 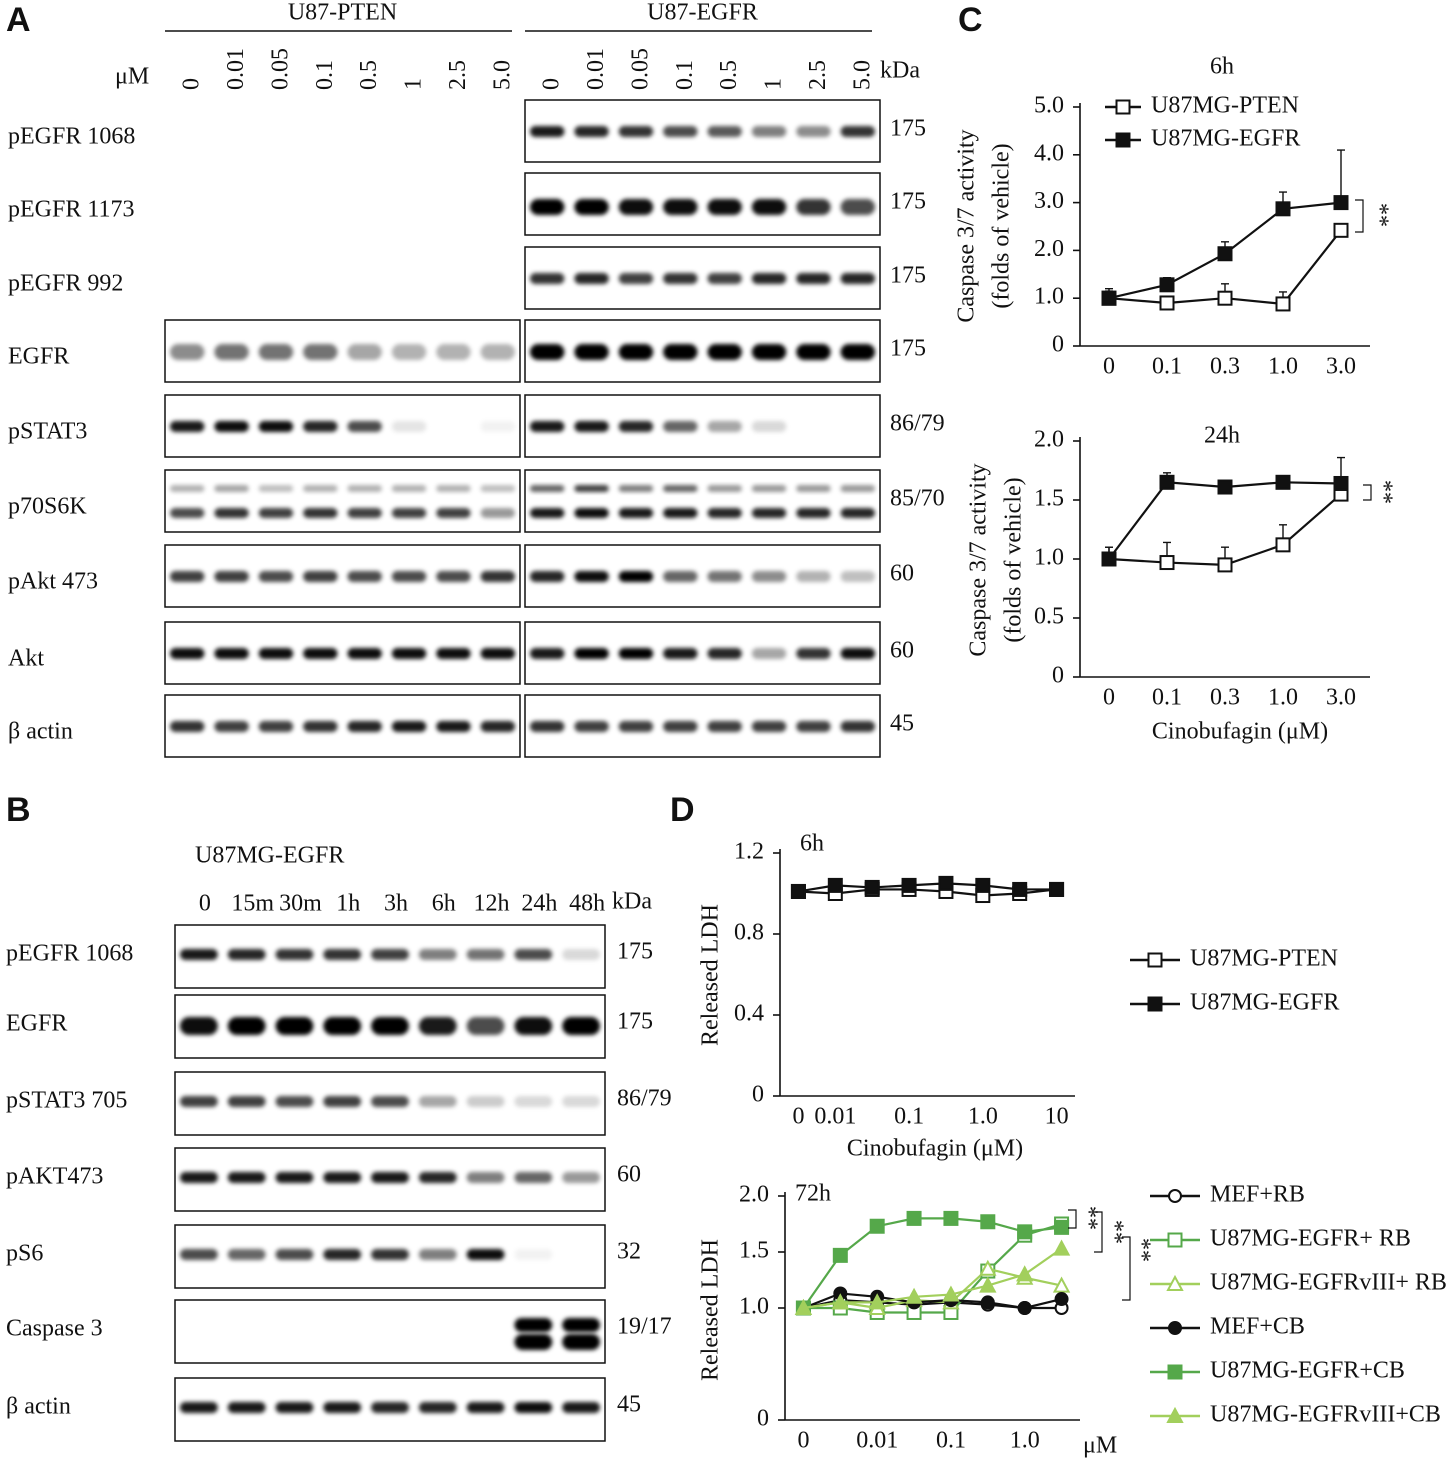 I want to click on y-tick-label: 0, so click(x=763, y=1419).